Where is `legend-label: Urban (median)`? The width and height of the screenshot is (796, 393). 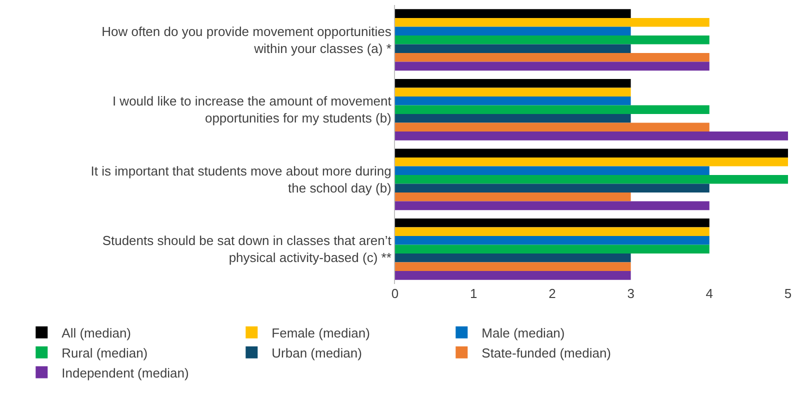 legend-label: Urban (median) is located at coordinates (317, 352).